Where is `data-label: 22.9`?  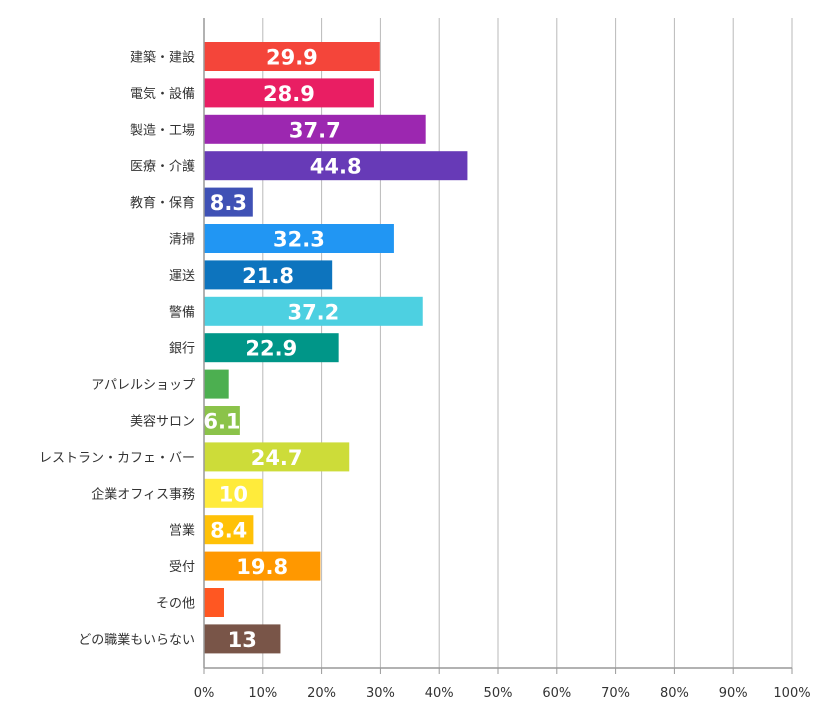
data-label: 22.9 is located at coordinates (271, 349).